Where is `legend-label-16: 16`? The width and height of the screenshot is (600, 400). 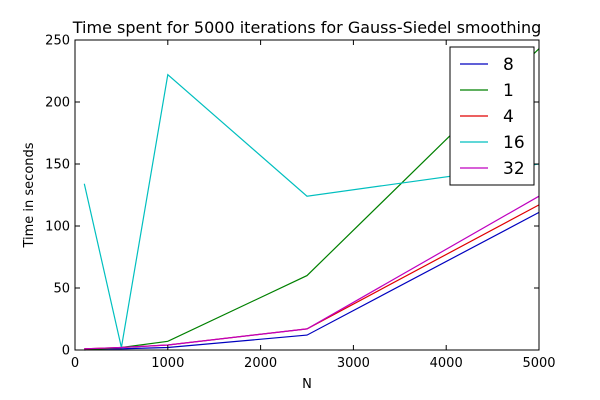 legend-label-16: 16 is located at coordinates (514, 143).